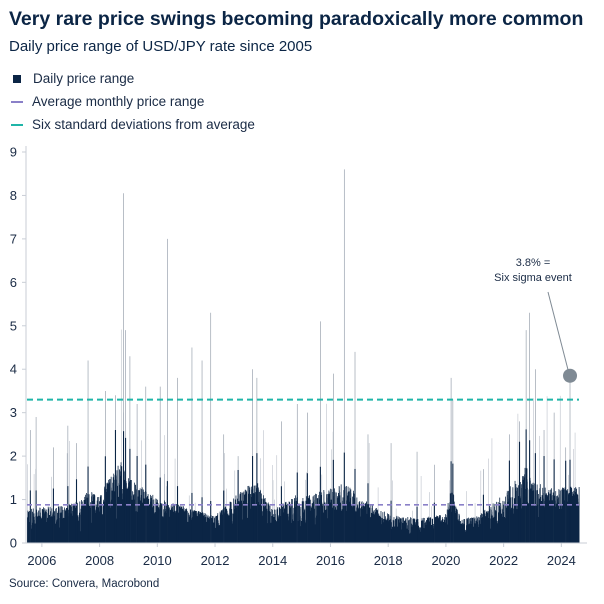 This screenshot has height=604, width=604. What do you see at coordinates (17, 124) in the screenshot?
I see `legend-swatch-dash-teal` at bounding box center [17, 124].